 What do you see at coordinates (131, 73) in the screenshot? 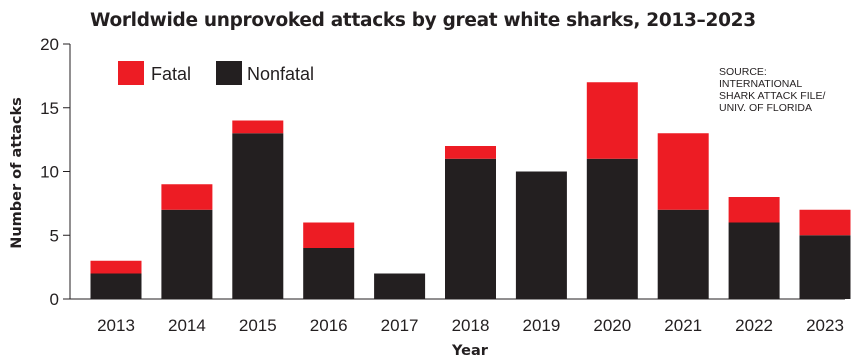
I see `legend-swatch-fatal` at bounding box center [131, 73].